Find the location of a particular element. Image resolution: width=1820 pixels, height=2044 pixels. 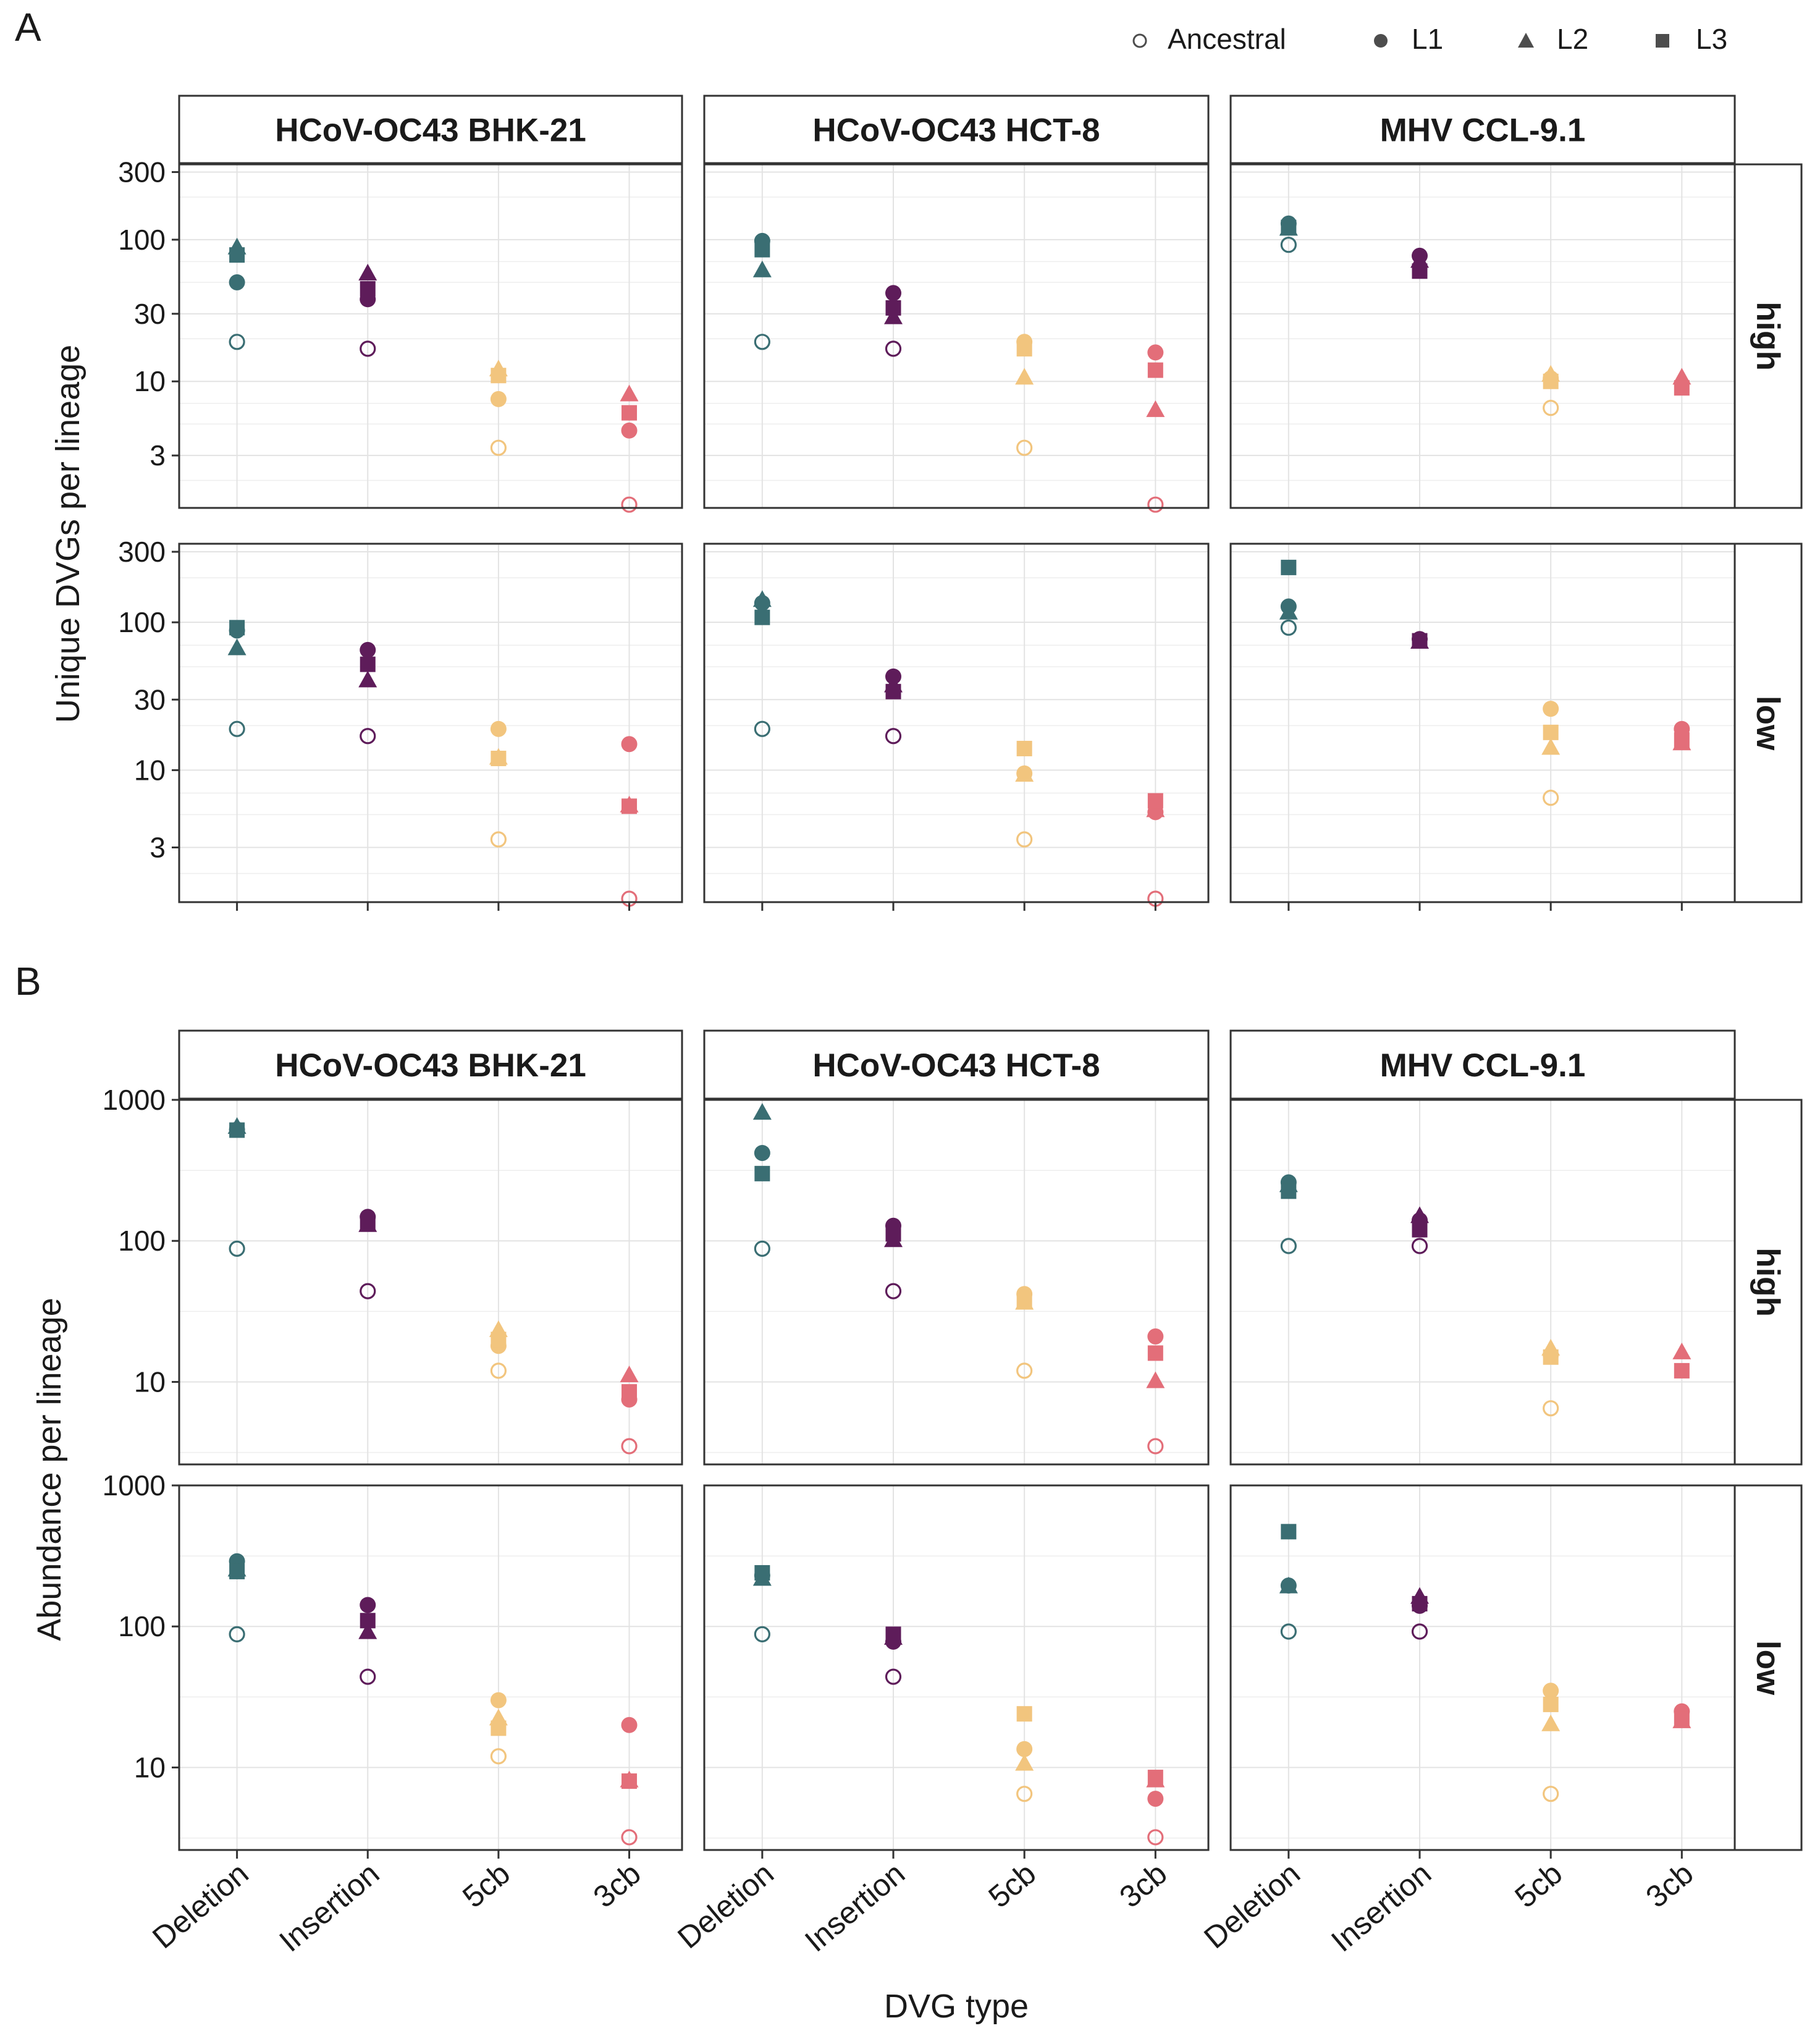

y-tick-label-low-10: 10 is located at coordinates (150, 770).